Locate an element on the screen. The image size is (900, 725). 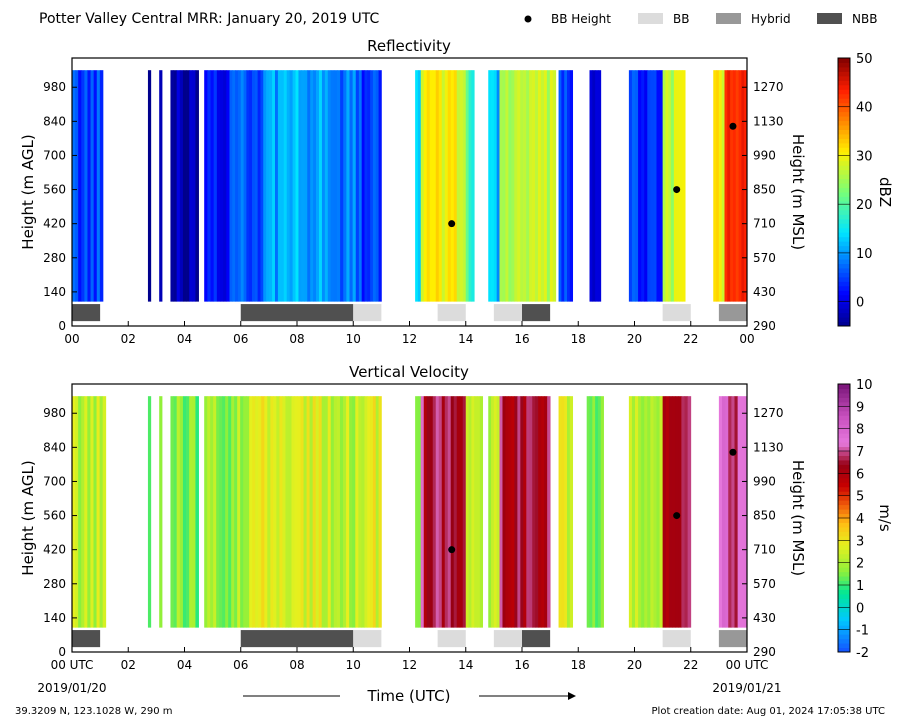
colorbar-tick-label: 20 is located at coordinates (864, 205).